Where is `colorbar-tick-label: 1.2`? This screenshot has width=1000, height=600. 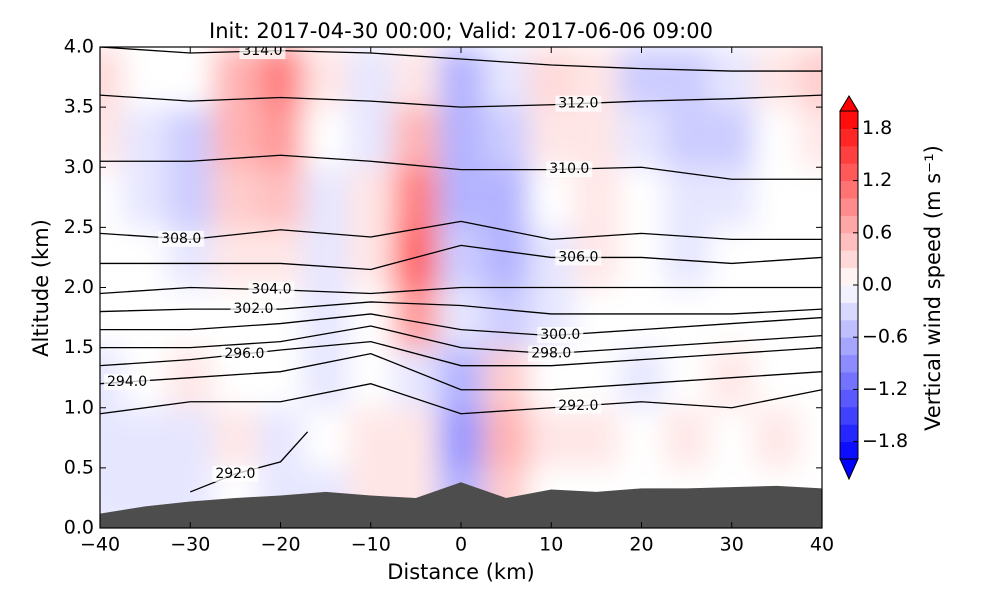 colorbar-tick-label: 1.2 is located at coordinates (877, 180).